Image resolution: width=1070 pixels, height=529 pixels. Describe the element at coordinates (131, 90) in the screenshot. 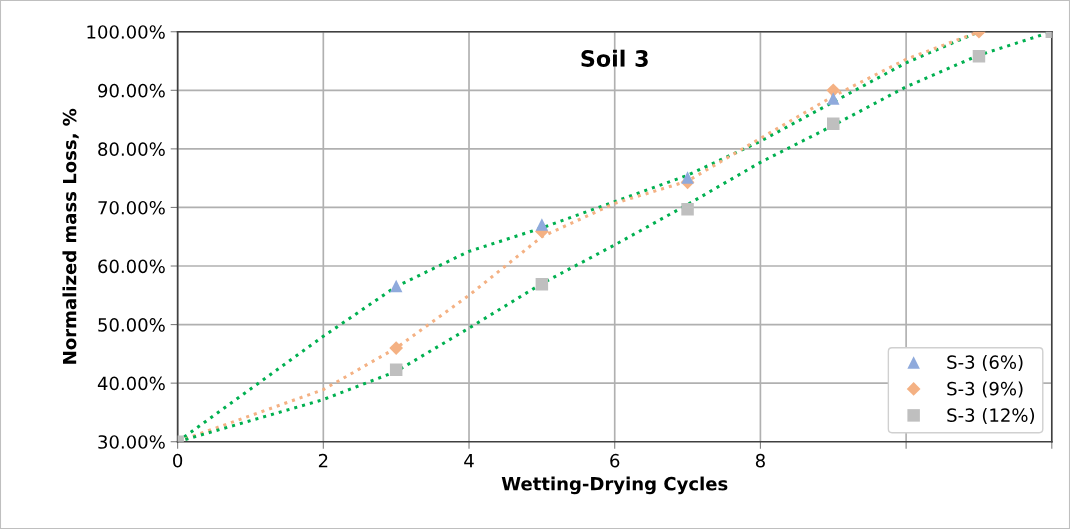

I see `y-tick-label: 90.00%` at that location.